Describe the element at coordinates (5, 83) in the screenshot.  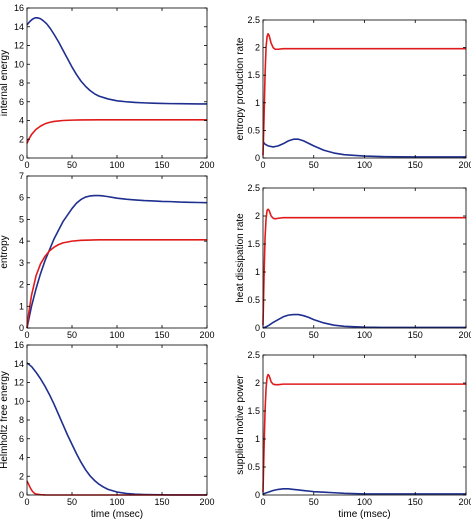
I see `y-axis-label: internal energy` at that location.